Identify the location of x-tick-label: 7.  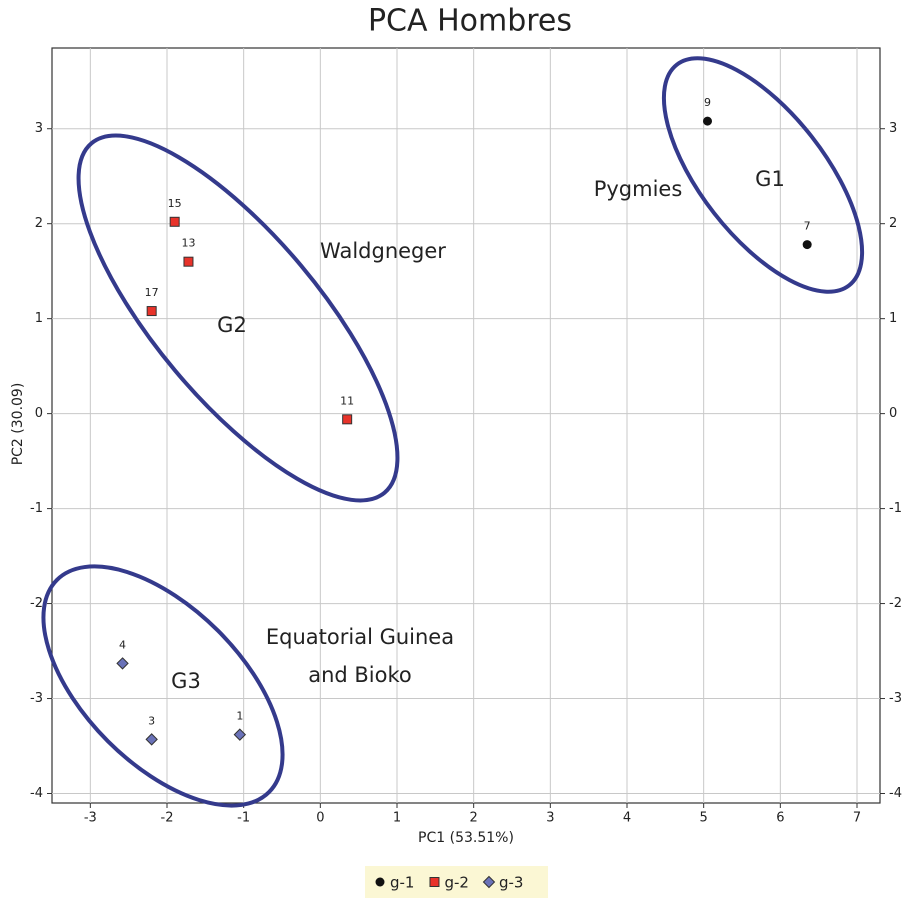
(857, 818).